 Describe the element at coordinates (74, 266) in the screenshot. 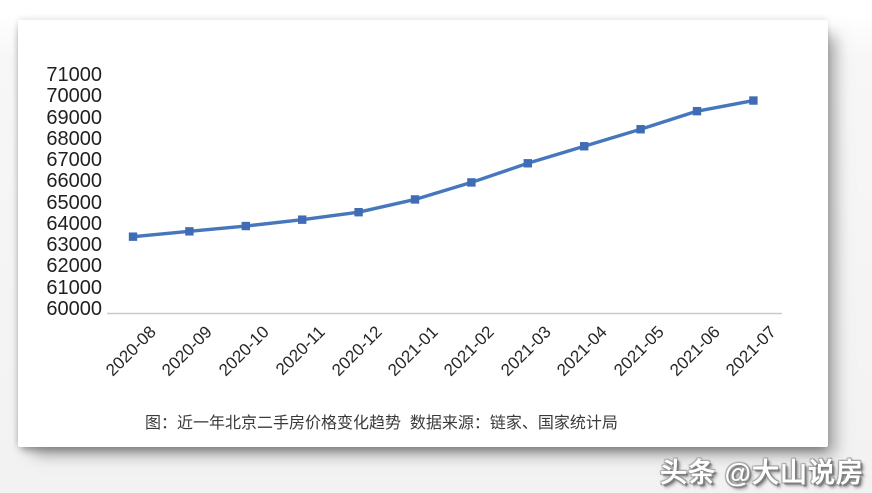

I see `y-axis-label: 62000` at that location.